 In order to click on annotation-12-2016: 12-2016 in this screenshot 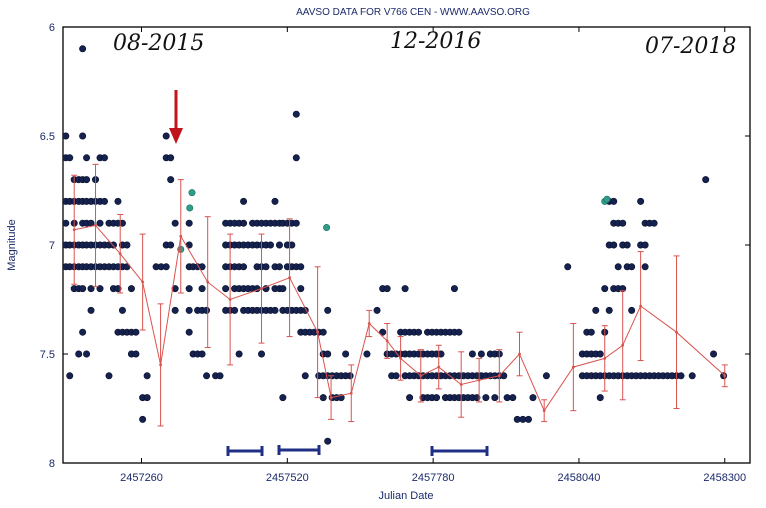, I will do `click(435, 41)`.